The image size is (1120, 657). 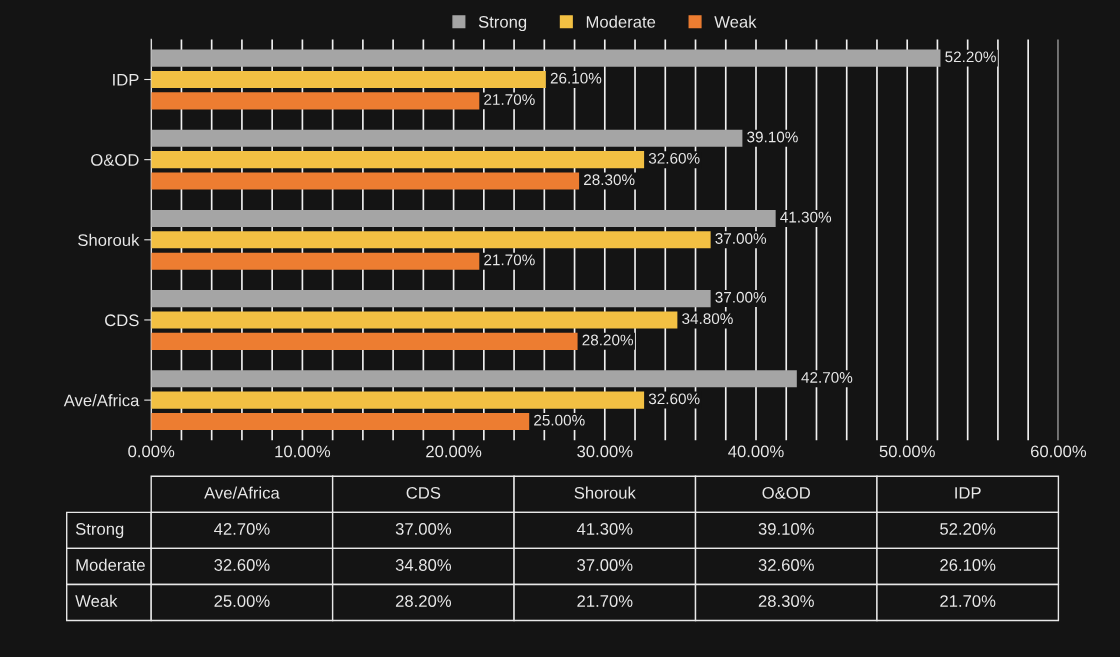 I want to click on text: 34.80%, so click(x=423, y=565).